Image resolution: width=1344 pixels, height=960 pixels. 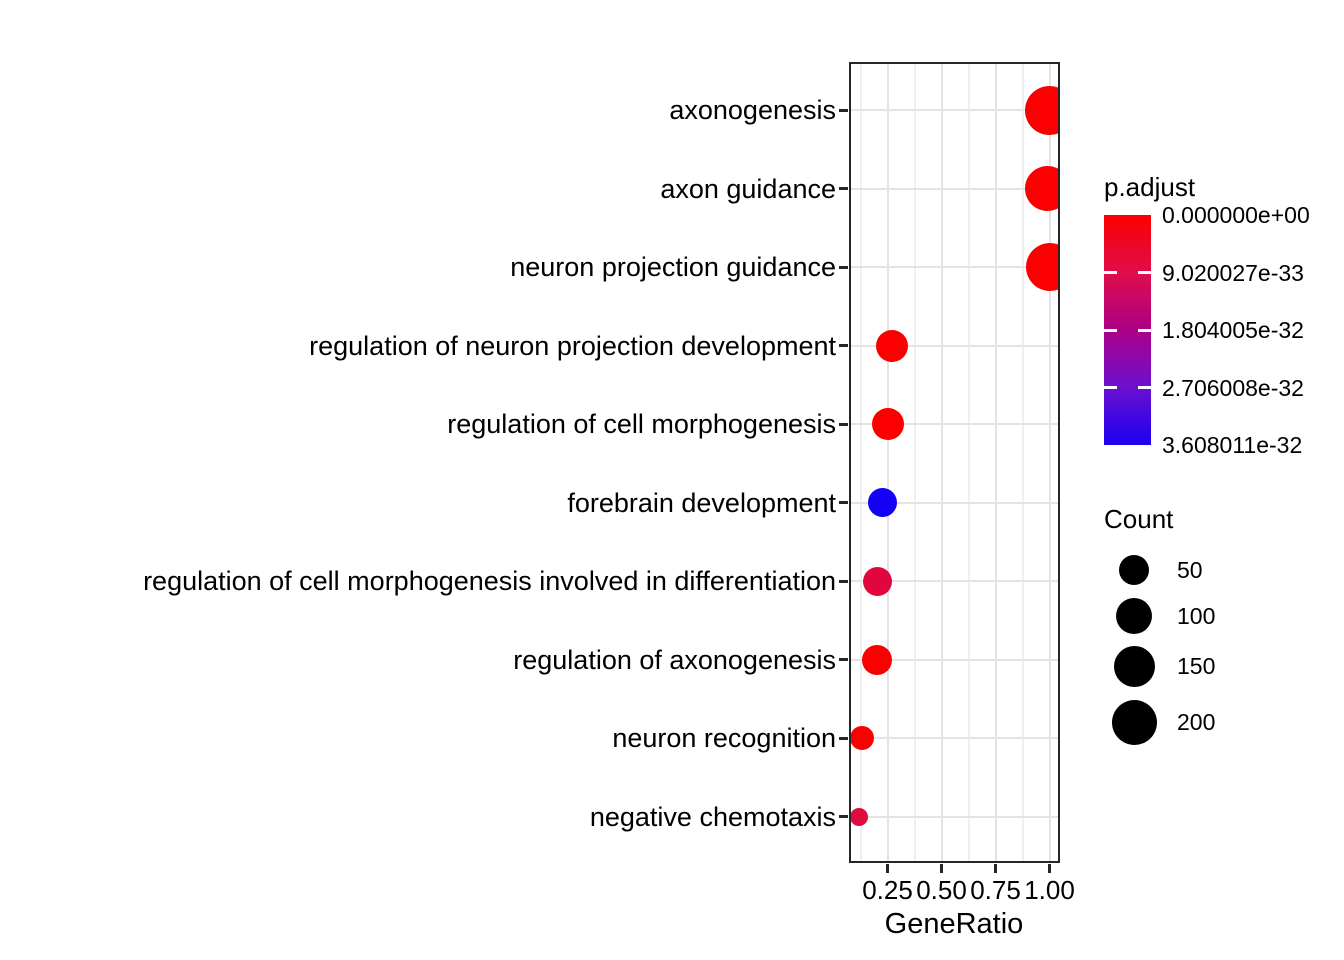 I want to click on data-point-axonogenesis, so click(x=1041, y=110).